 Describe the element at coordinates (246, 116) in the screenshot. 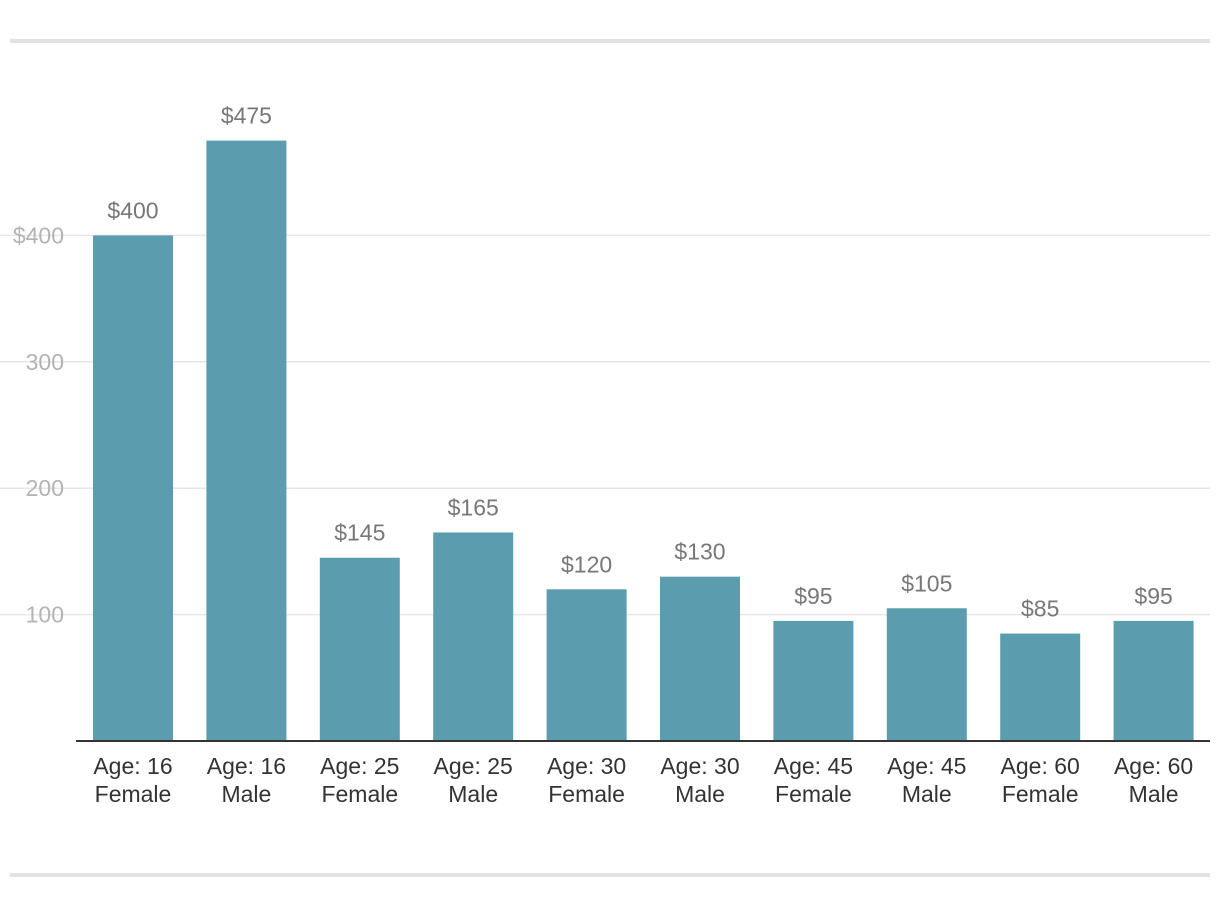

I see `data-label: $475` at that location.